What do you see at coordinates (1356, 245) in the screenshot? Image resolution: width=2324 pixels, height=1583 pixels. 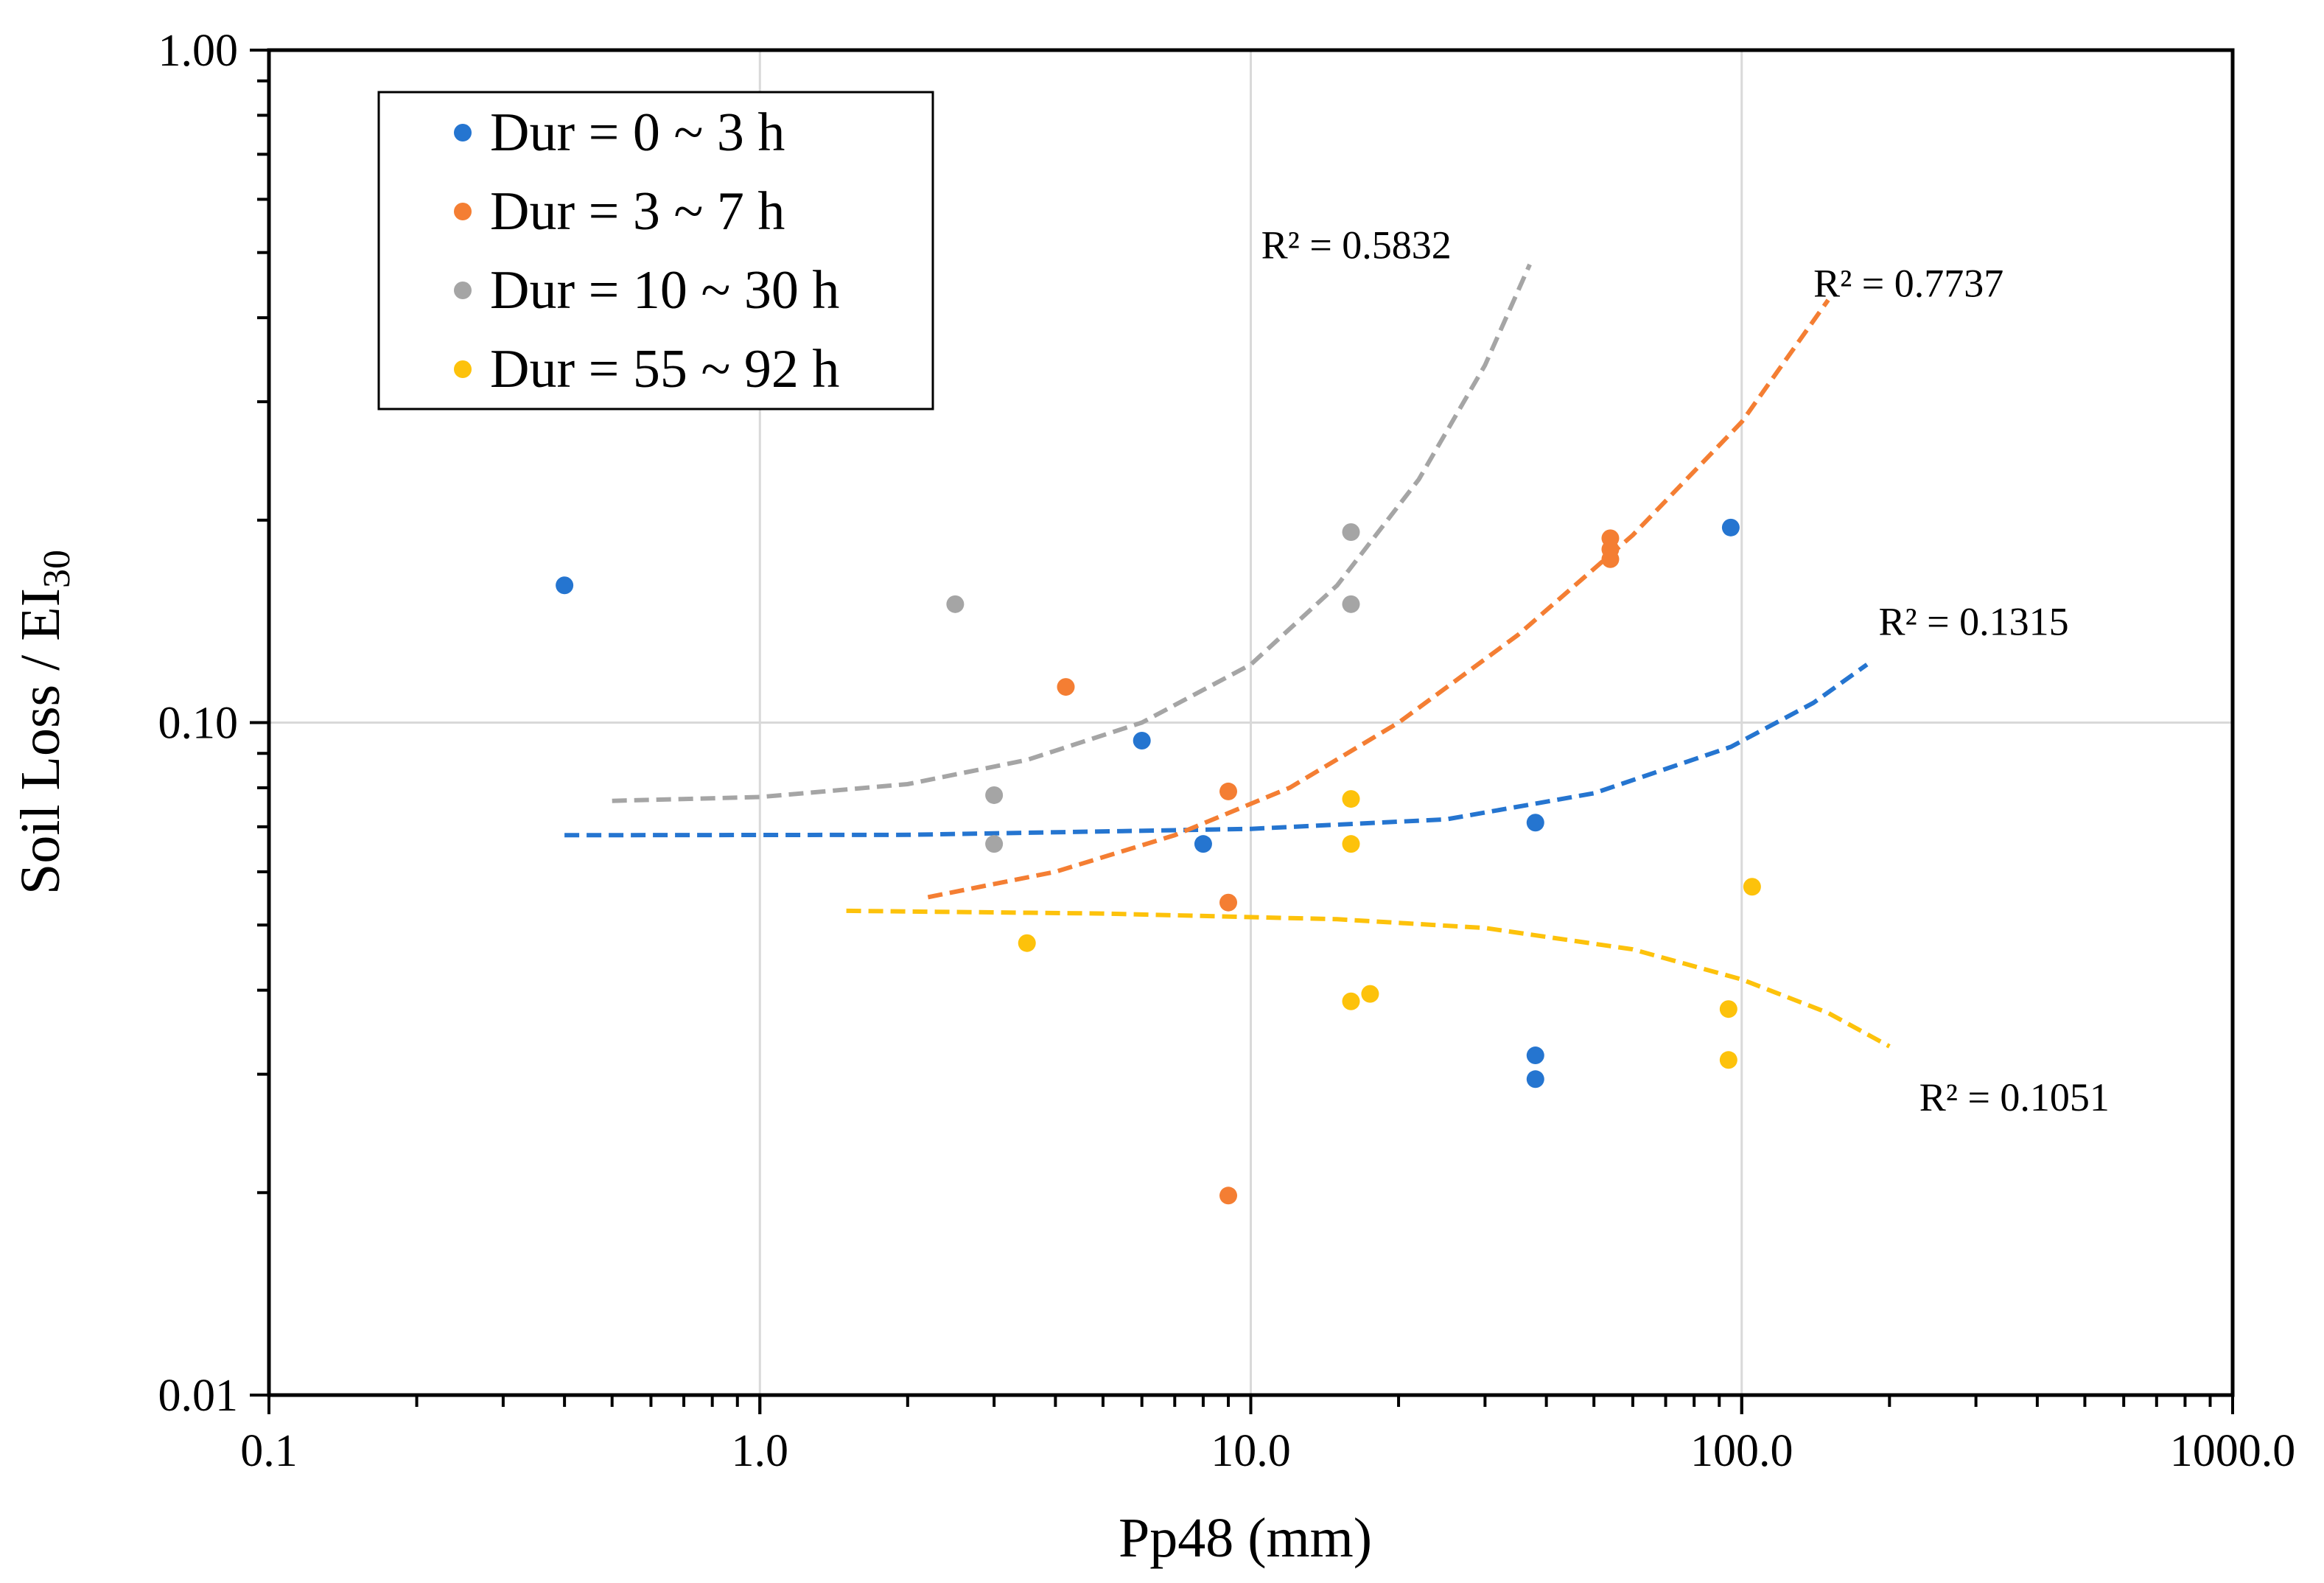 I see `r2-label-series-3: R² = 0.5832` at bounding box center [1356, 245].